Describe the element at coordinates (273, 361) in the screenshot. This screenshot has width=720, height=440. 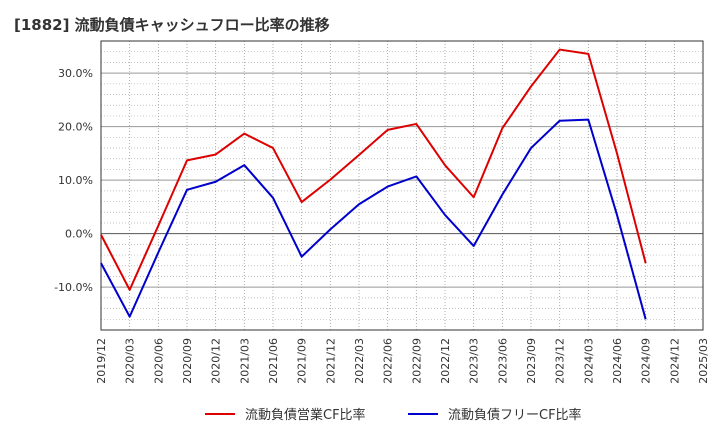
I see `x-tick-label: 2021/06` at that location.